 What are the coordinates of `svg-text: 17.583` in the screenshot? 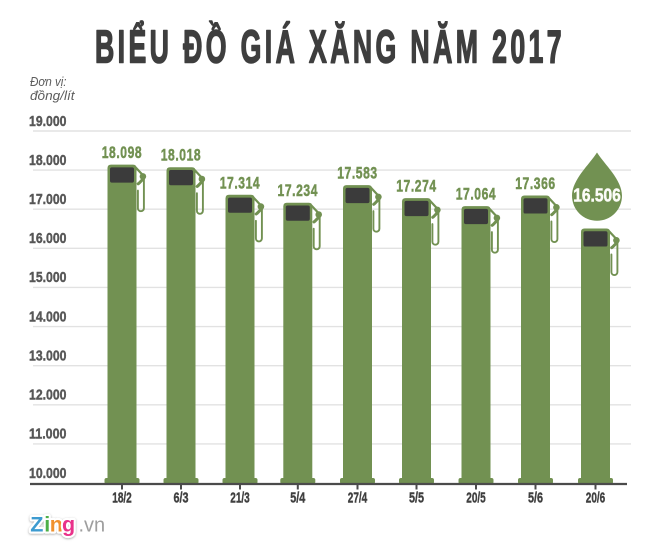 It's located at (357, 174).